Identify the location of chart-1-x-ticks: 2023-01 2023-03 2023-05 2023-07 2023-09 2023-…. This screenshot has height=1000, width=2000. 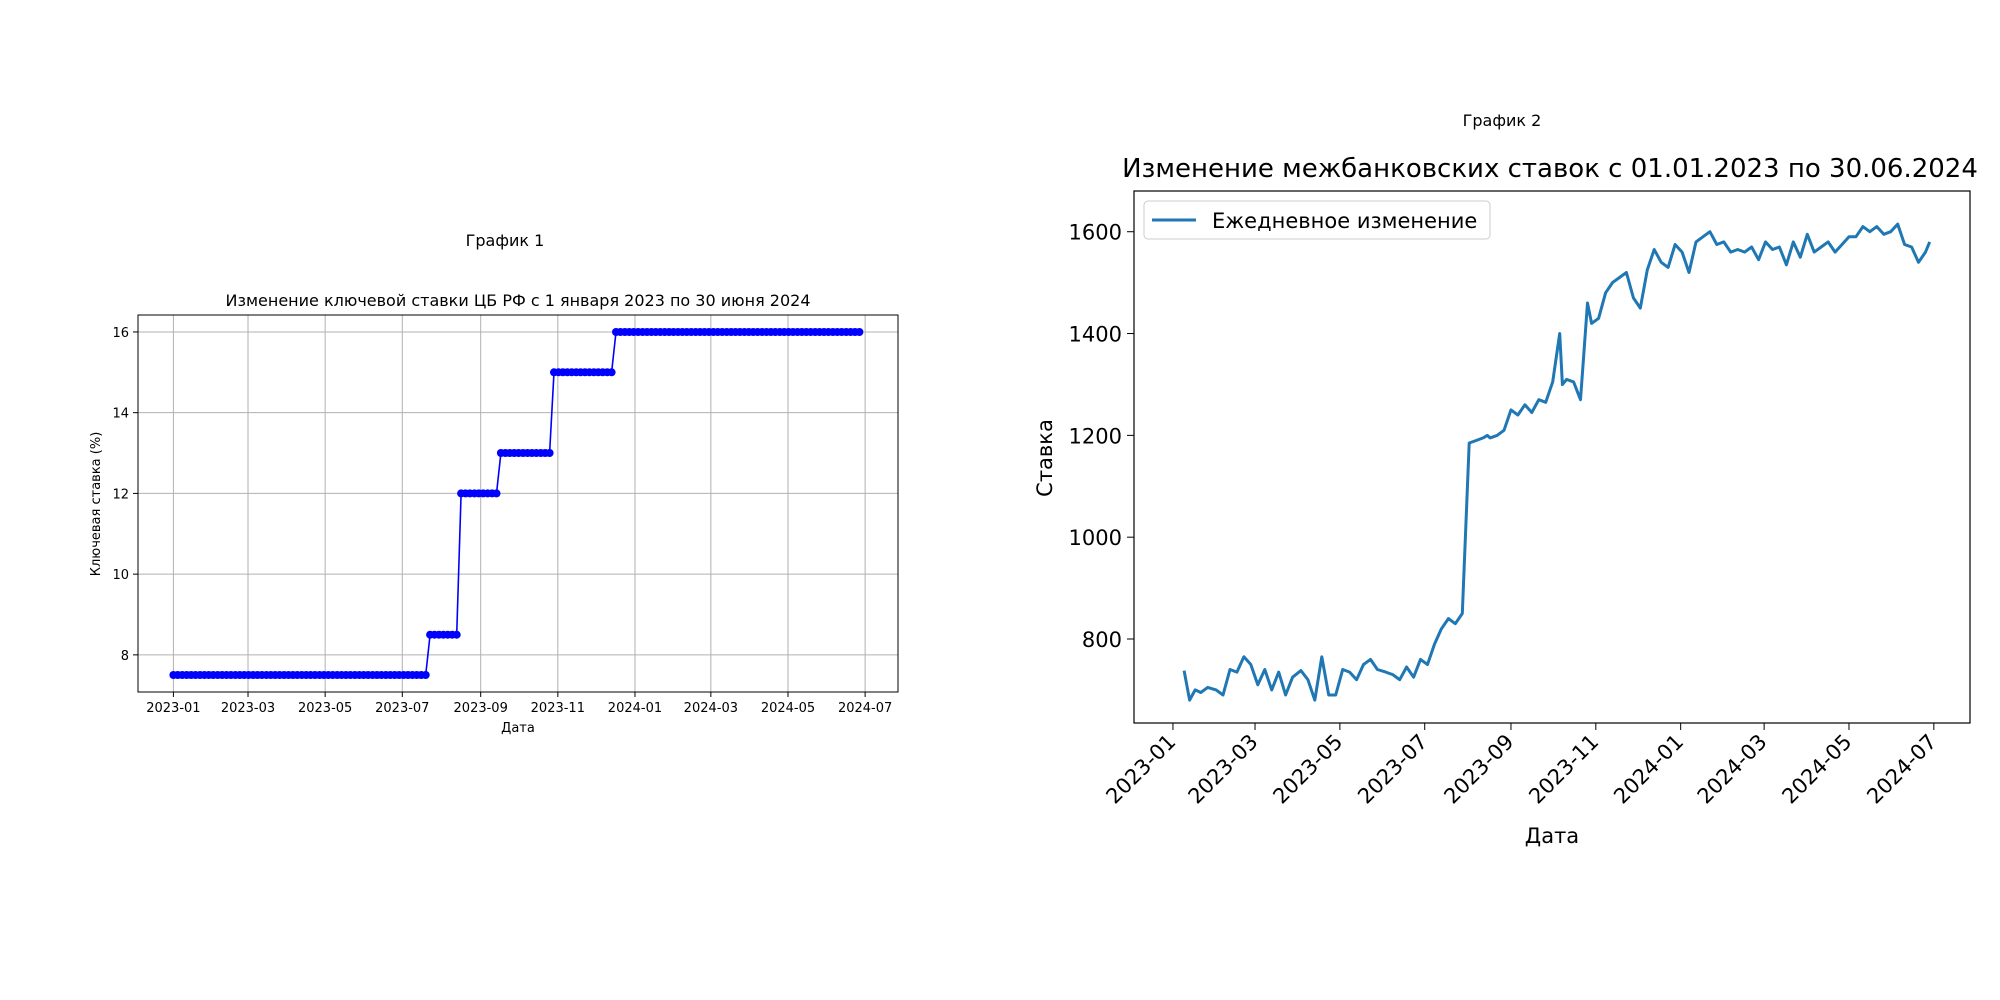
(519, 704).